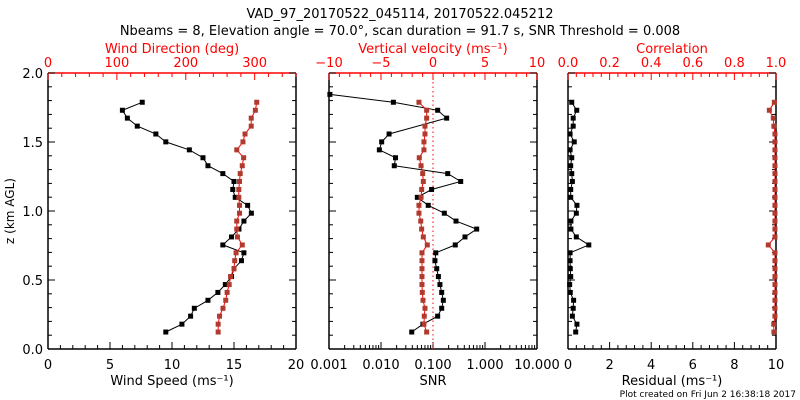  What do you see at coordinates (579, 217) in the screenshot?
I see `series-residual` at bounding box center [579, 217].